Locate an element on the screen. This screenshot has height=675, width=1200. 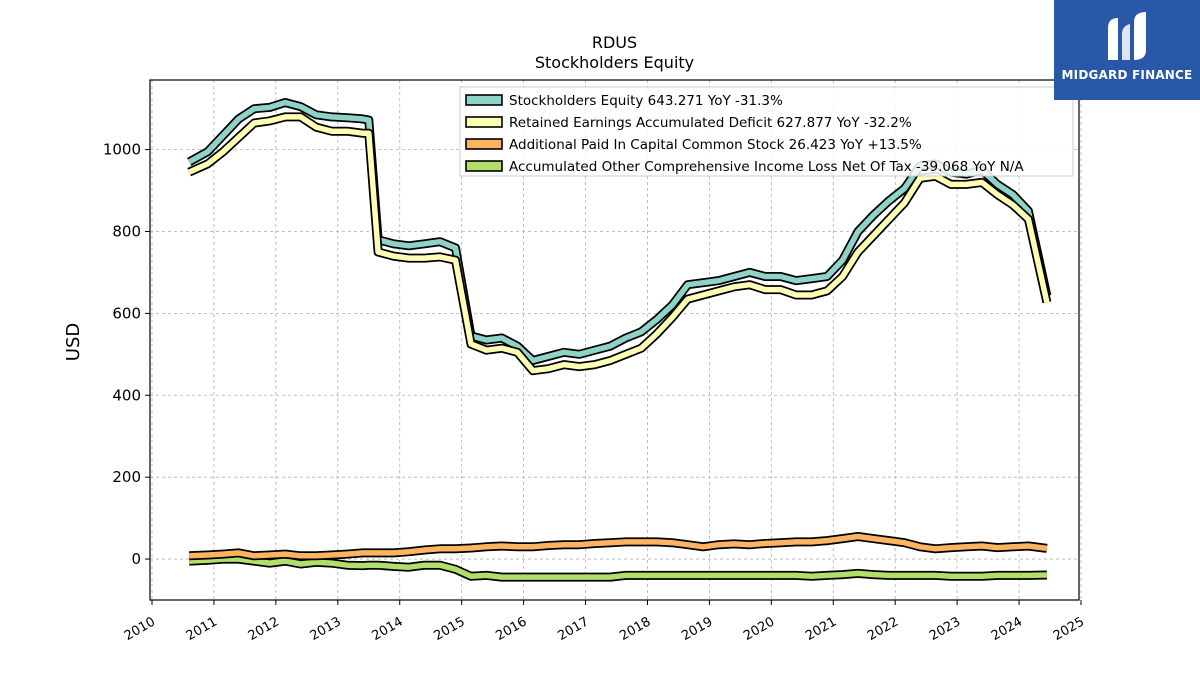
y-tick-label: 400 is located at coordinates (126, 395).